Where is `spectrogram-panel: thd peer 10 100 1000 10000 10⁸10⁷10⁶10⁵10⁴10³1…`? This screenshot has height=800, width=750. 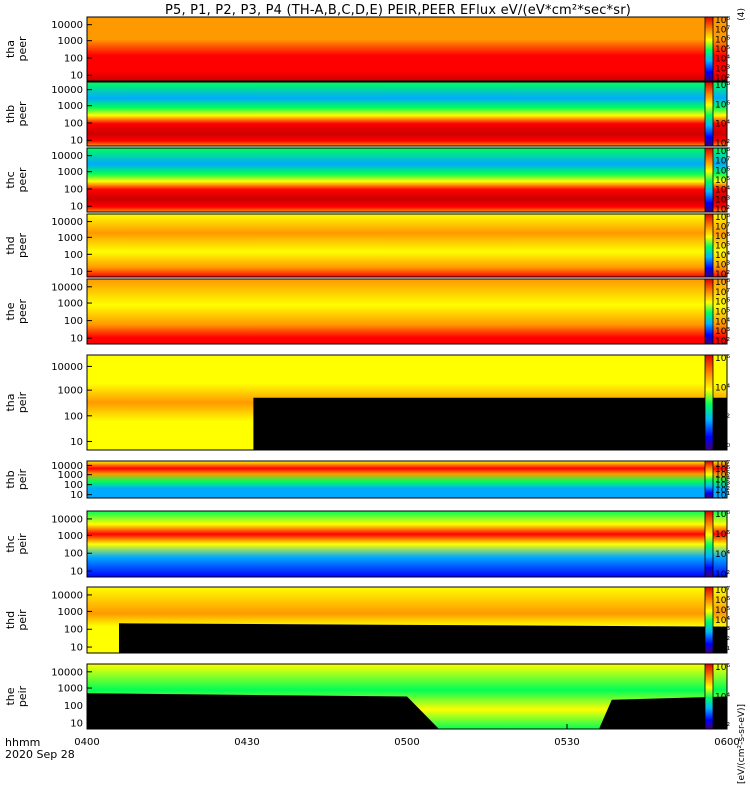 spectrogram-panel: thd peer 10 100 1000 10000 10⁸10⁷10⁶10⁵10⁴10³1… is located at coordinates (367, 246).